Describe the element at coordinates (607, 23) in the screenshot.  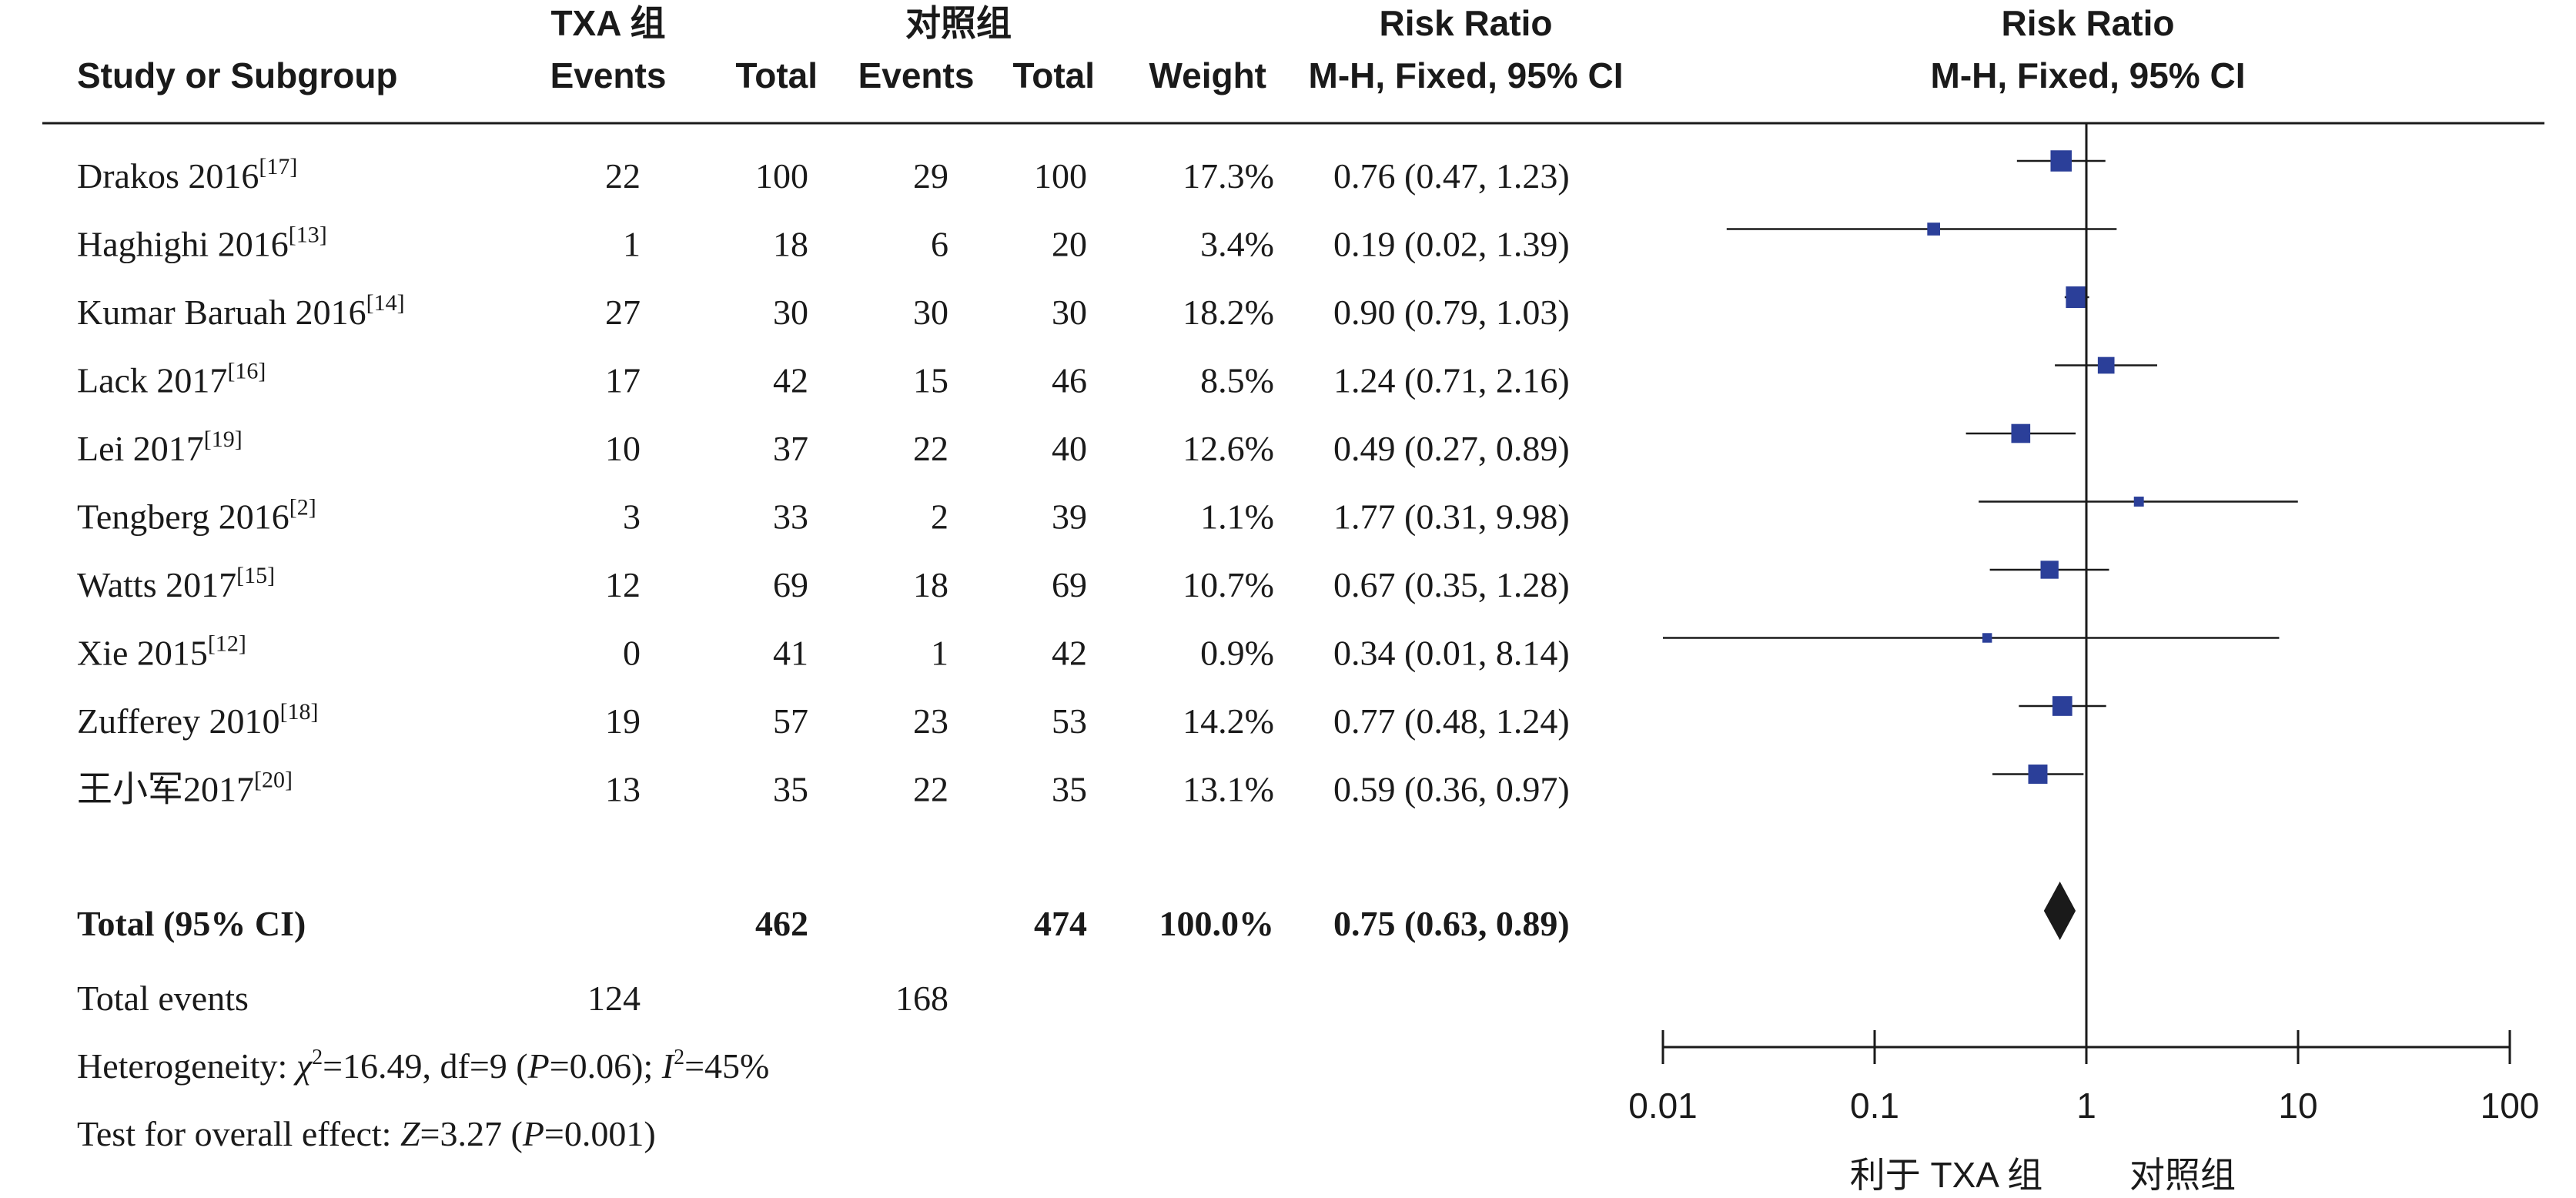
I see `header-group1: TXA 组` at that location.